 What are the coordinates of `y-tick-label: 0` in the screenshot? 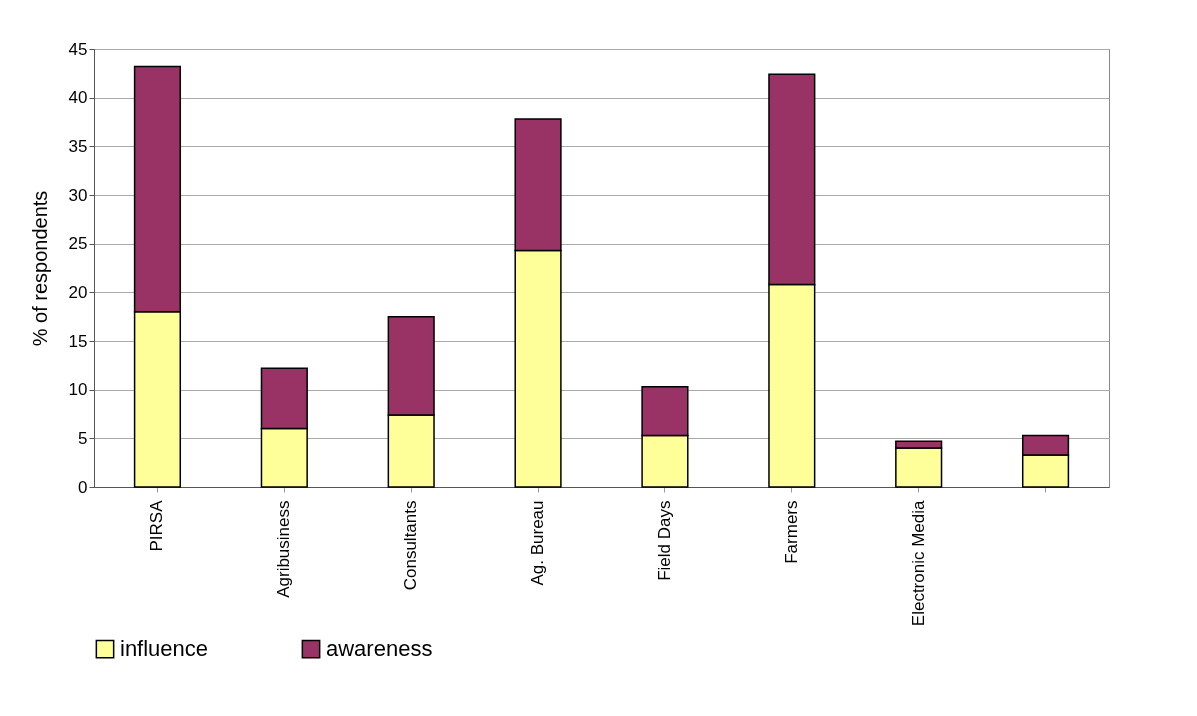 It's located at (83, 487).